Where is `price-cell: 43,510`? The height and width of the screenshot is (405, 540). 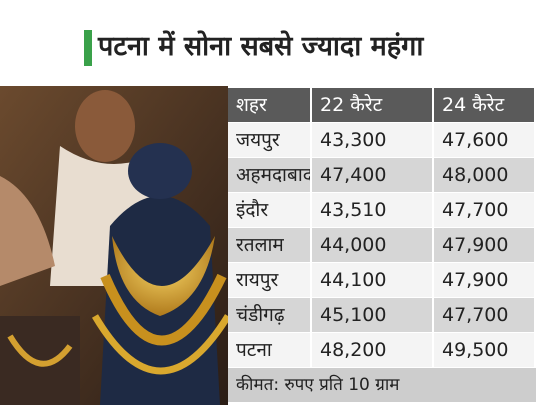 price-cell: 43,510 is located at coordinates (372, 210).